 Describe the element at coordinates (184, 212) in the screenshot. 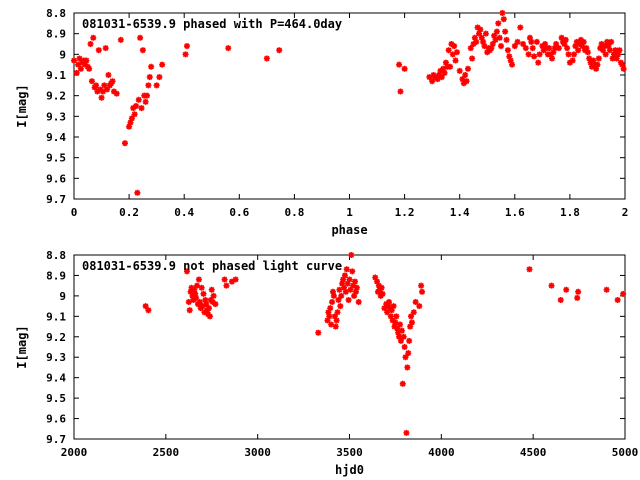

I see `x-tick-label: 0.4` at that location.